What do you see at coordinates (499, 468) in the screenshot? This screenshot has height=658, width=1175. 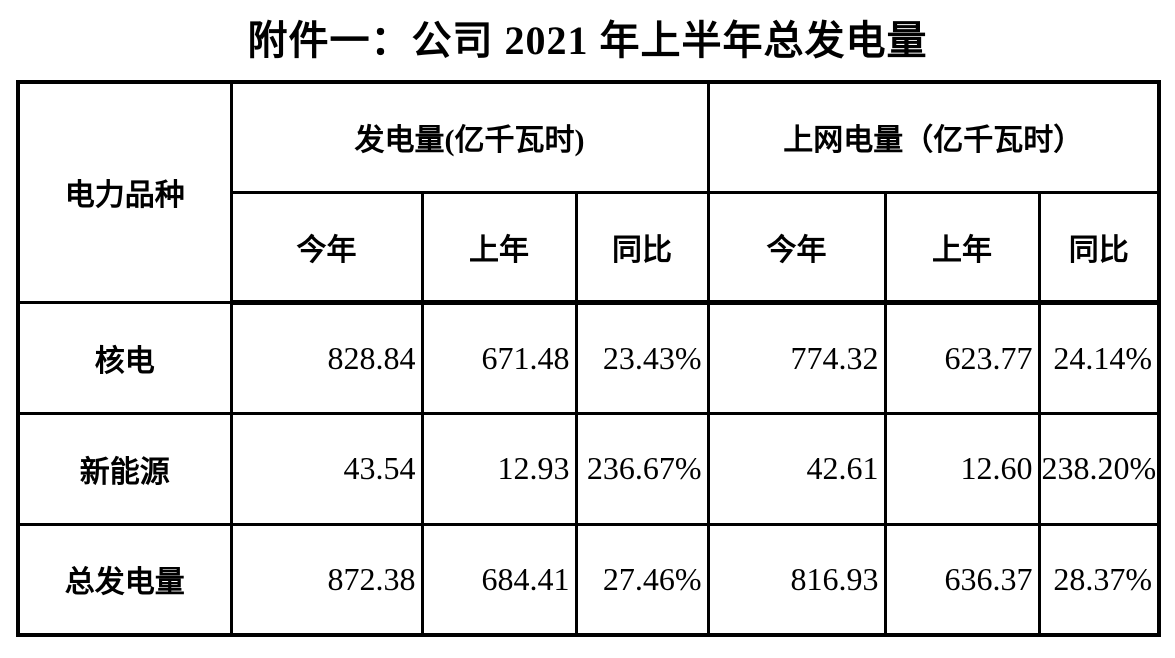 I see `cell-new-energy-gen-last-year: 12.93` at bounding box center [499, 468].